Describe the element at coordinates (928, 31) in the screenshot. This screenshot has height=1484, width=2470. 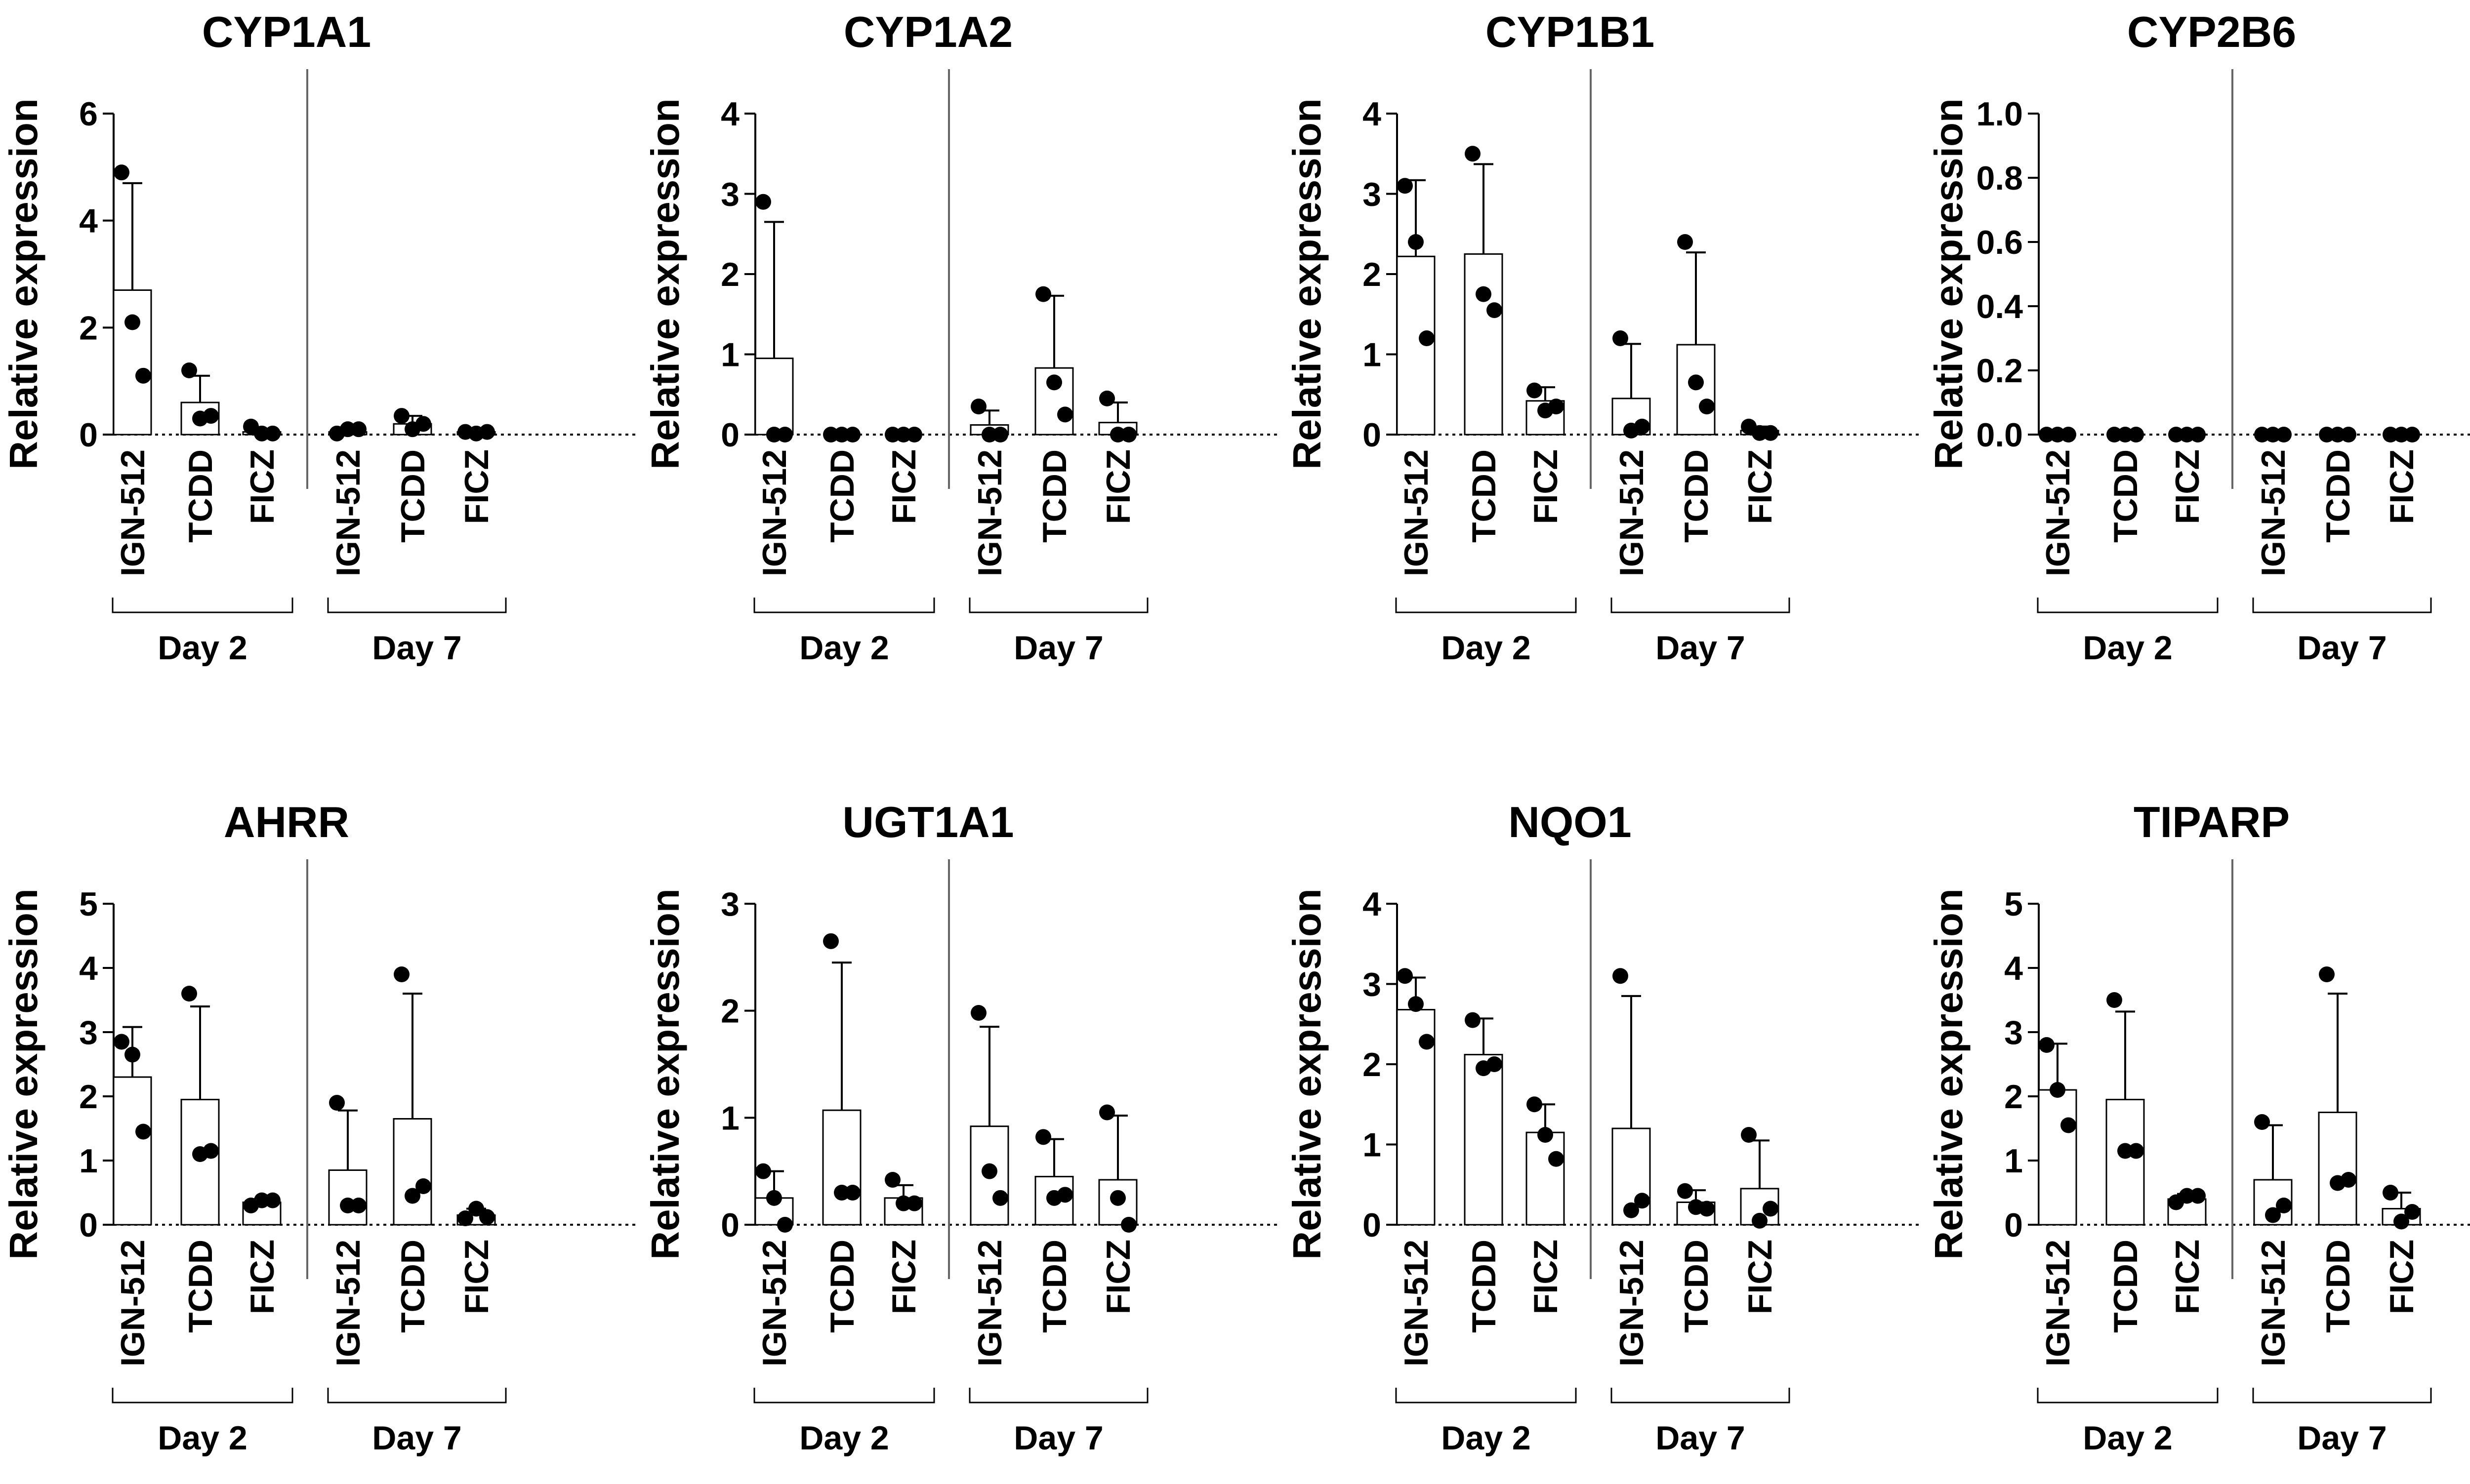
I see `chart-title: CYP1A2` at that location.